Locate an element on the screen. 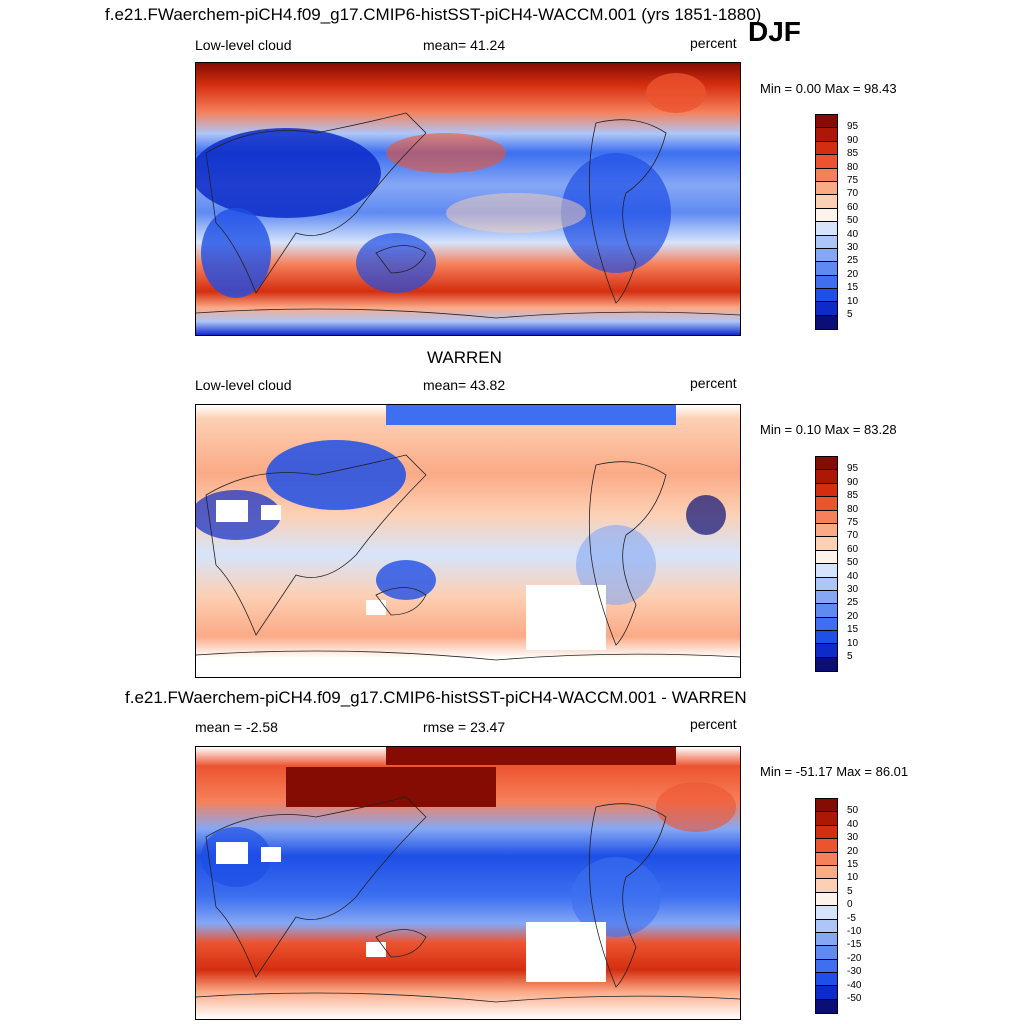 Image resolution: width=1024 pixels, height=1024 pixels. panel2-minmax: Min = 0.10 Max = 83.28 is located at coordinates (828, 429).